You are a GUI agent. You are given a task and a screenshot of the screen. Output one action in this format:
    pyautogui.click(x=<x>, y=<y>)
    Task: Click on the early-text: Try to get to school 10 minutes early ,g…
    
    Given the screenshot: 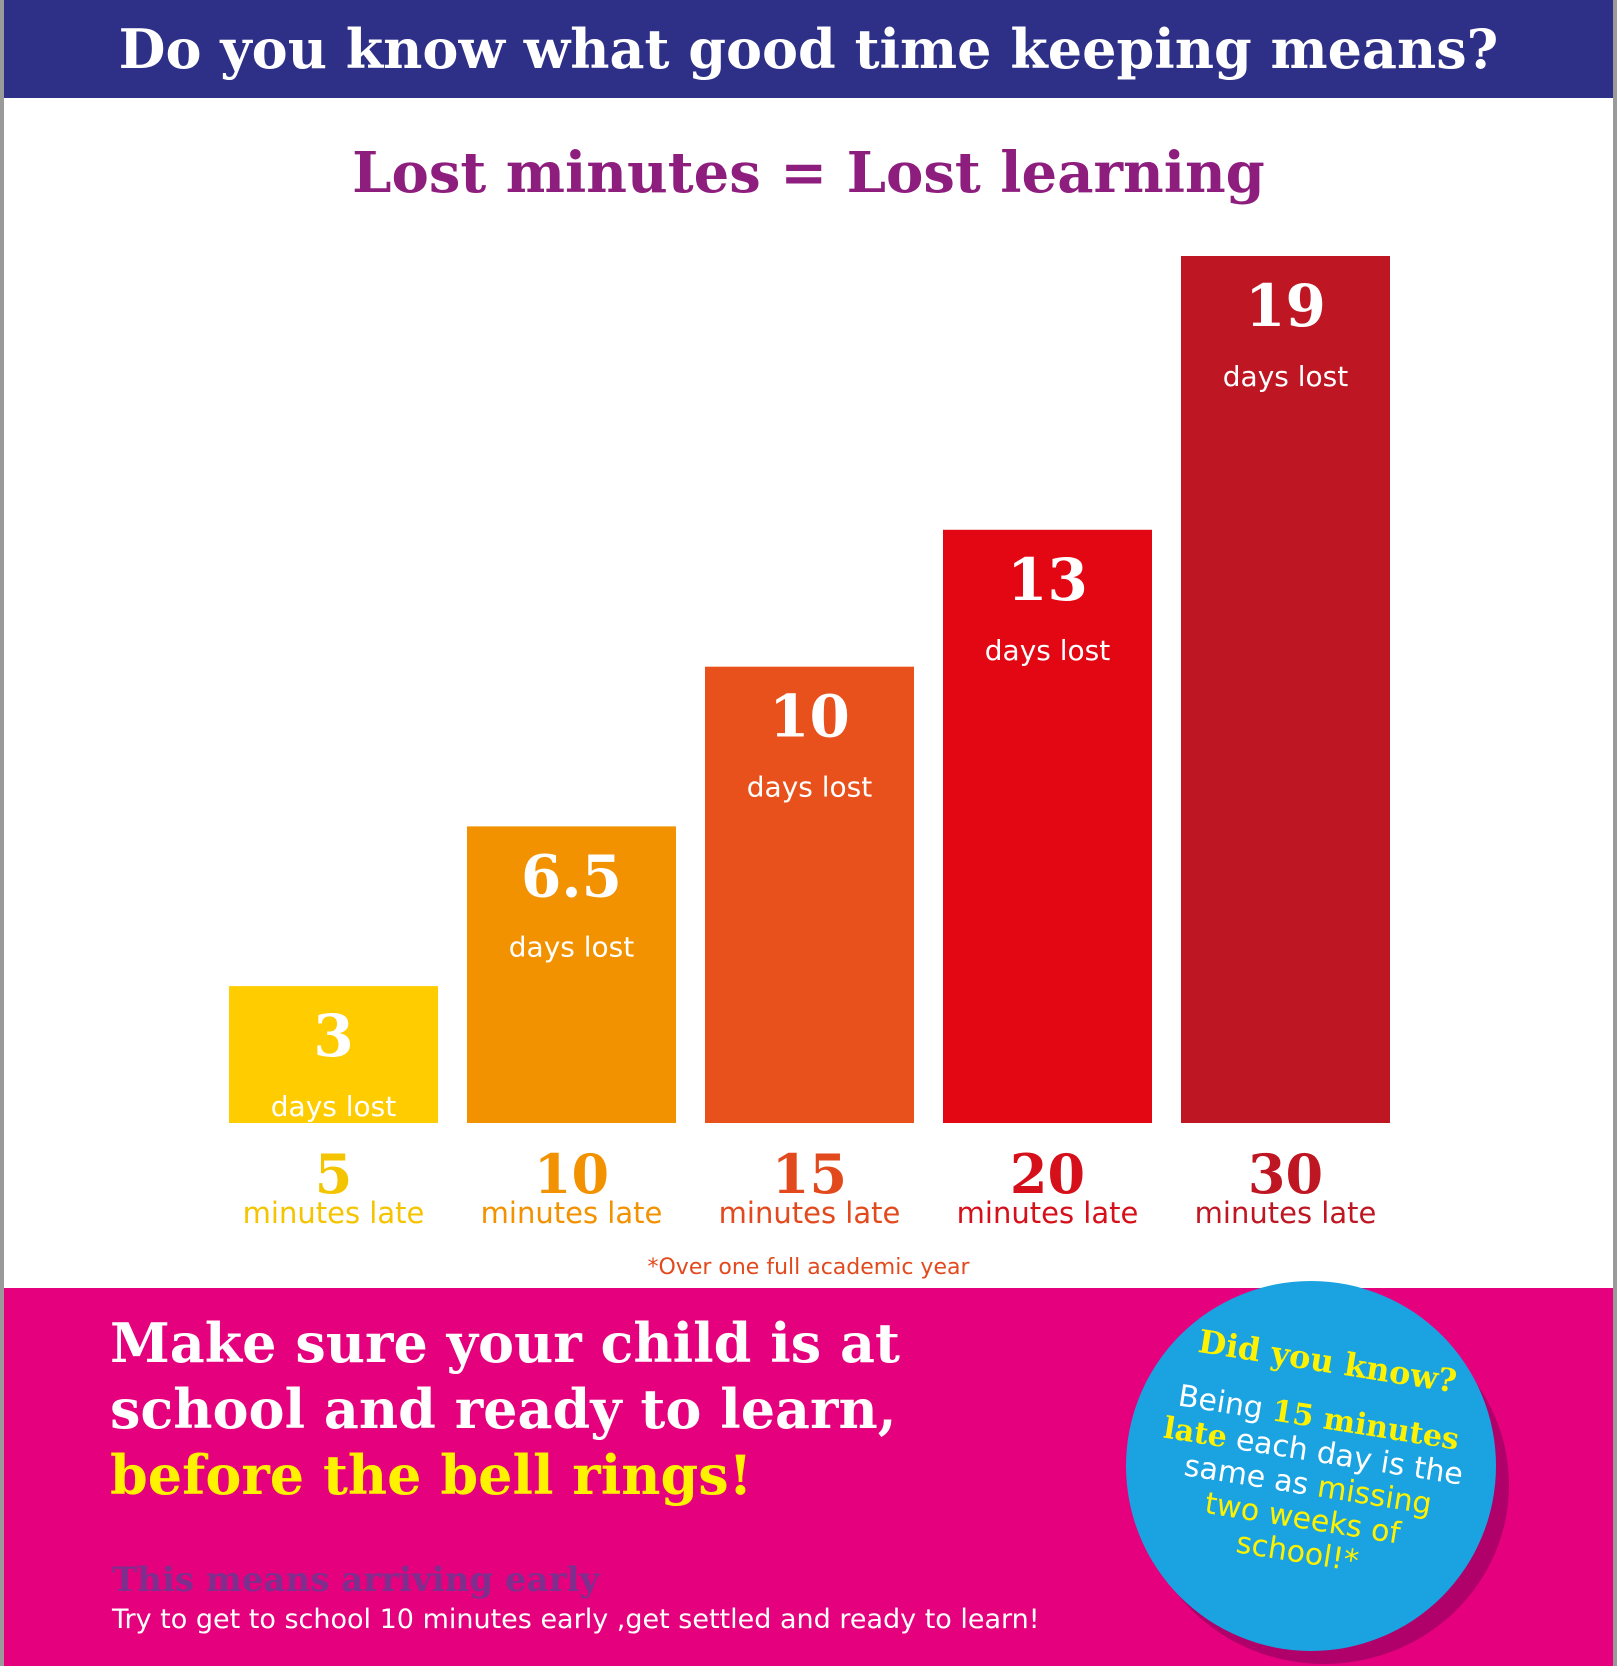 What is the action you would take?
    pyautogui.click(x=576, y=1619)
    